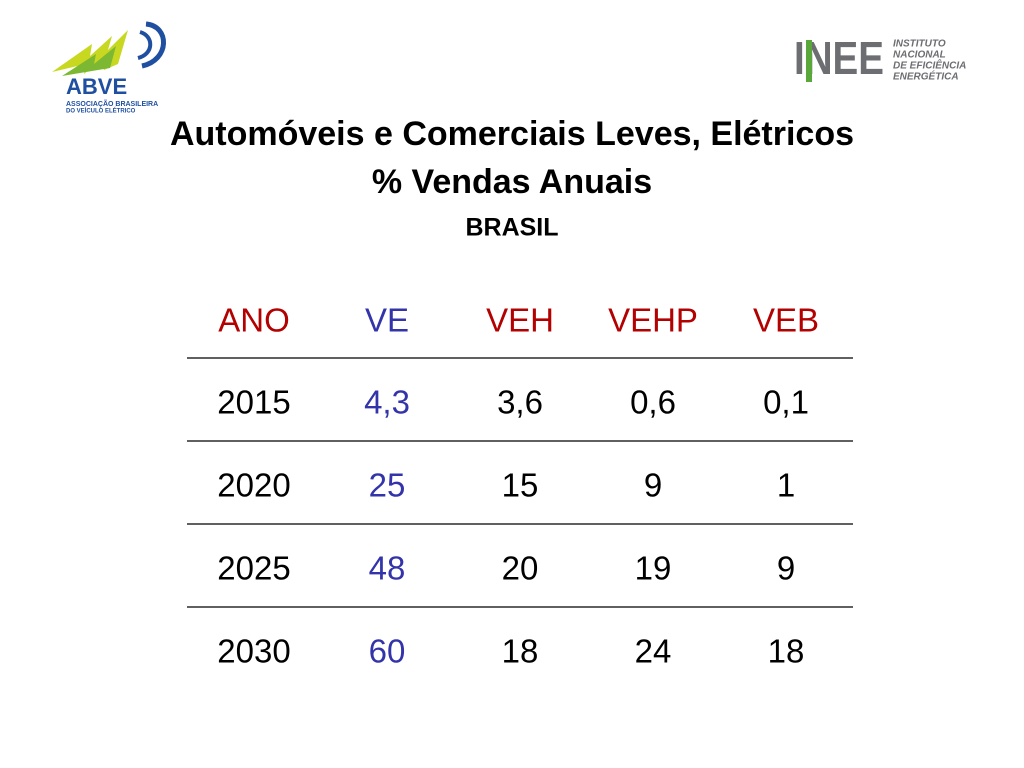 The image size is (1024, 768). Describe the element at coordinates (809, 61) in the screenshot. I see `logo-accent` at that location.